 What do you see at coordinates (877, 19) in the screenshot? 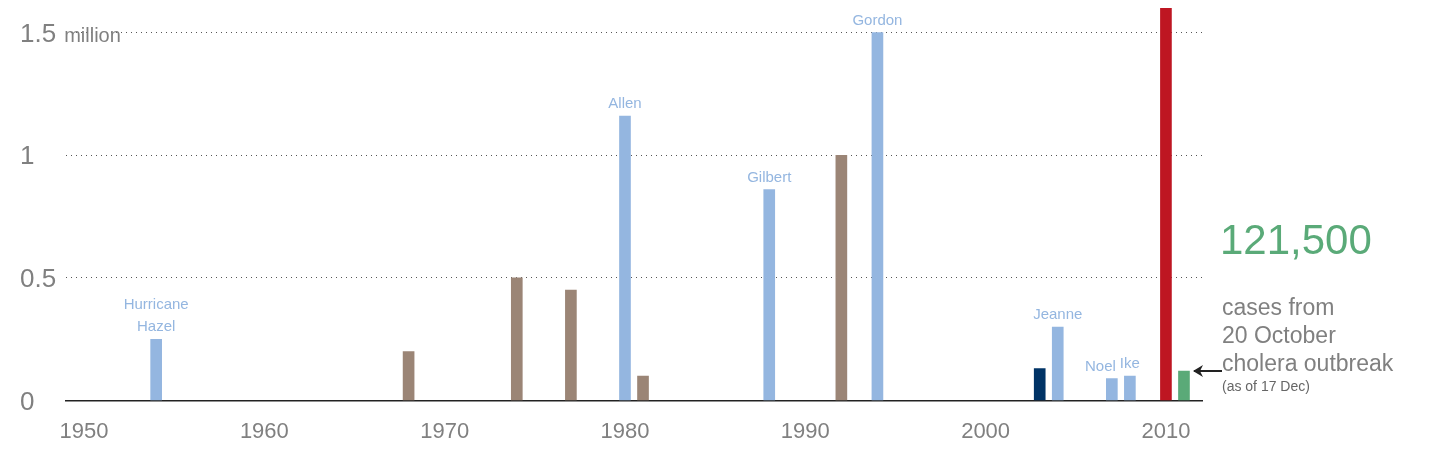
I see `annotation: Gordon` at bounding box center [877, 19].